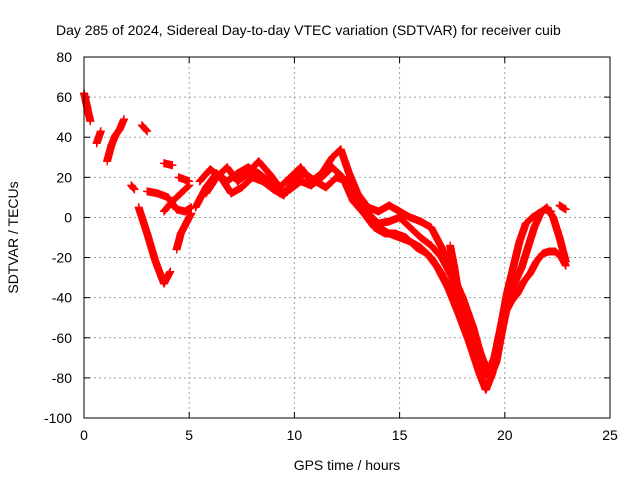 This screenshot has width=640, height=480. I want to click on series-sat-h, so click(184, 231).